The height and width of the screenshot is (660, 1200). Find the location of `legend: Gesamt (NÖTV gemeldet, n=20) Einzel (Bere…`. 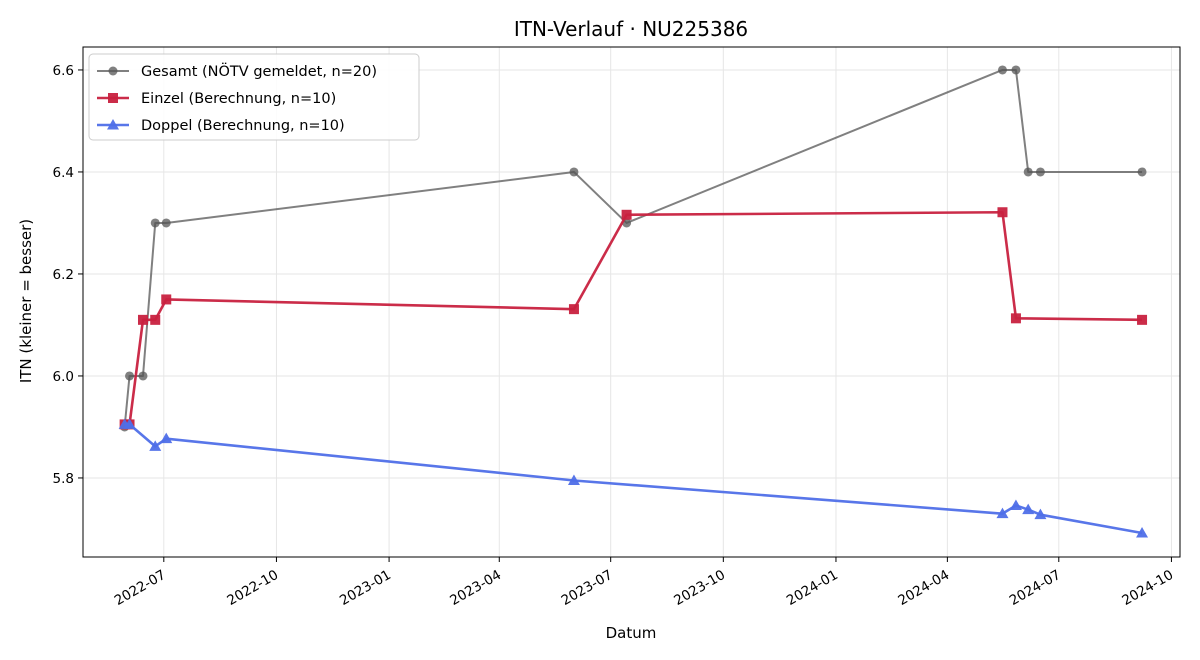

legend: Gesamt (NÖTV gemeldet, n=20) Einzel (Bere… is located at coordinates (254, 97).